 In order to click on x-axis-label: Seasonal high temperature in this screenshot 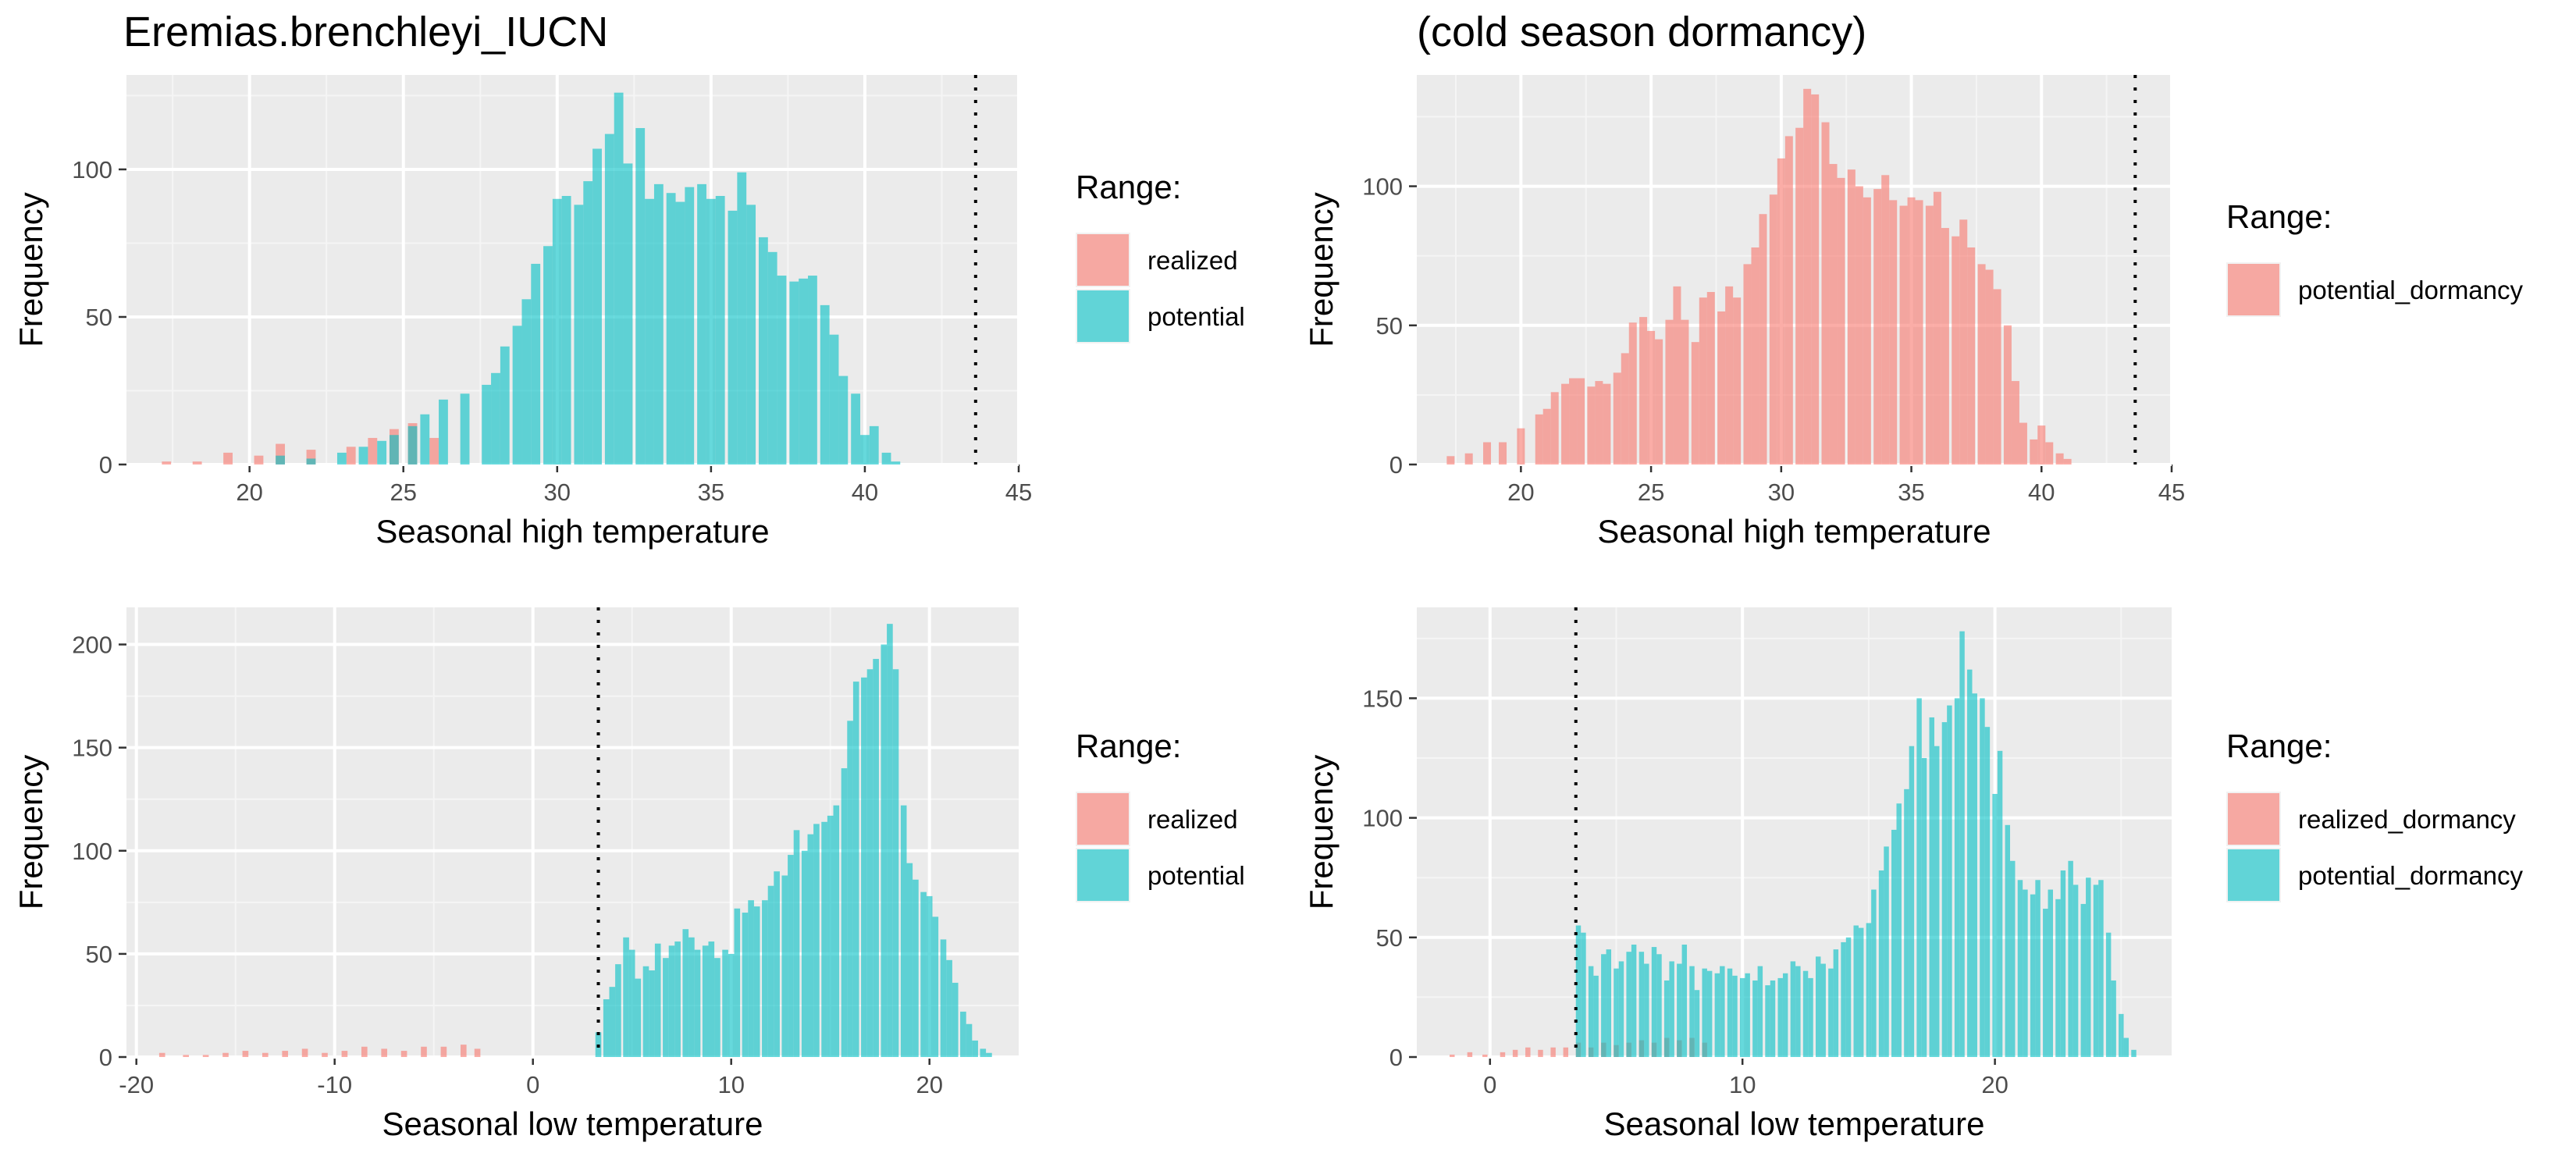, I will do `click(1794, 531)`.